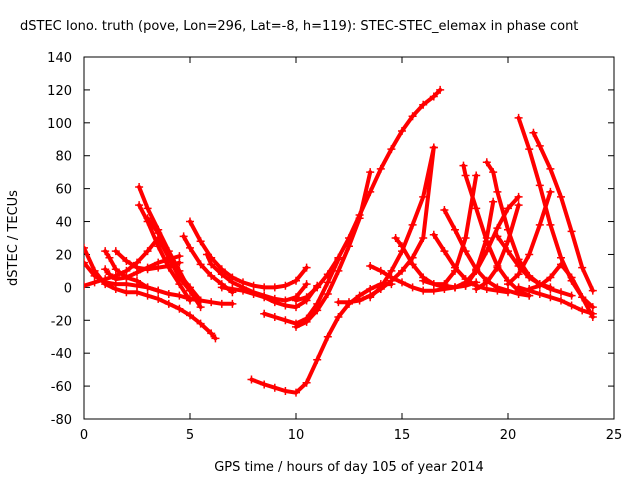 This screenshot has width=640, height=480. What do you see at coordinates (59, 58) in the screenshot?
I see `y-tick-label: 140` at bounding box center [59, 58].